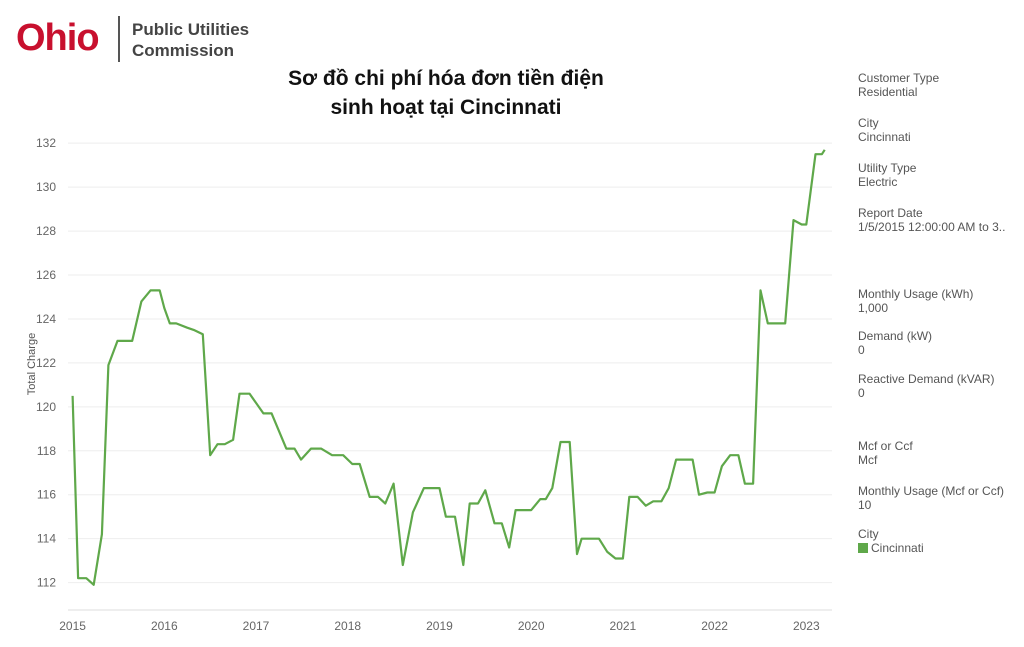 Image resolution: width=1024 pixels, height=647 pixels. I want to click on x-tick-label: 2018, so click(347, 626).